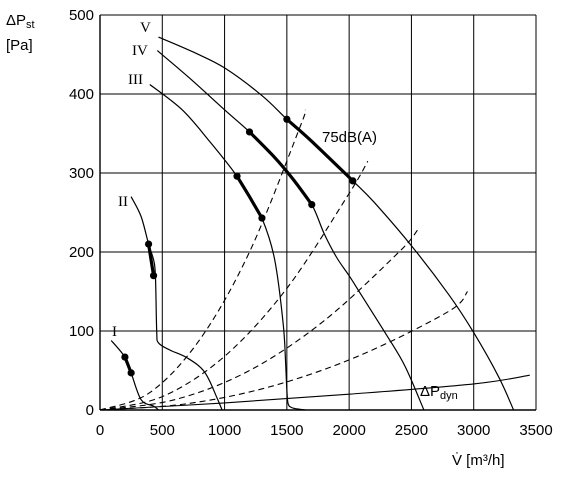  What do you see at coordinates (320, 150) in the screenshot?
I see `db-segment-V` at bounding box center [320, 150].